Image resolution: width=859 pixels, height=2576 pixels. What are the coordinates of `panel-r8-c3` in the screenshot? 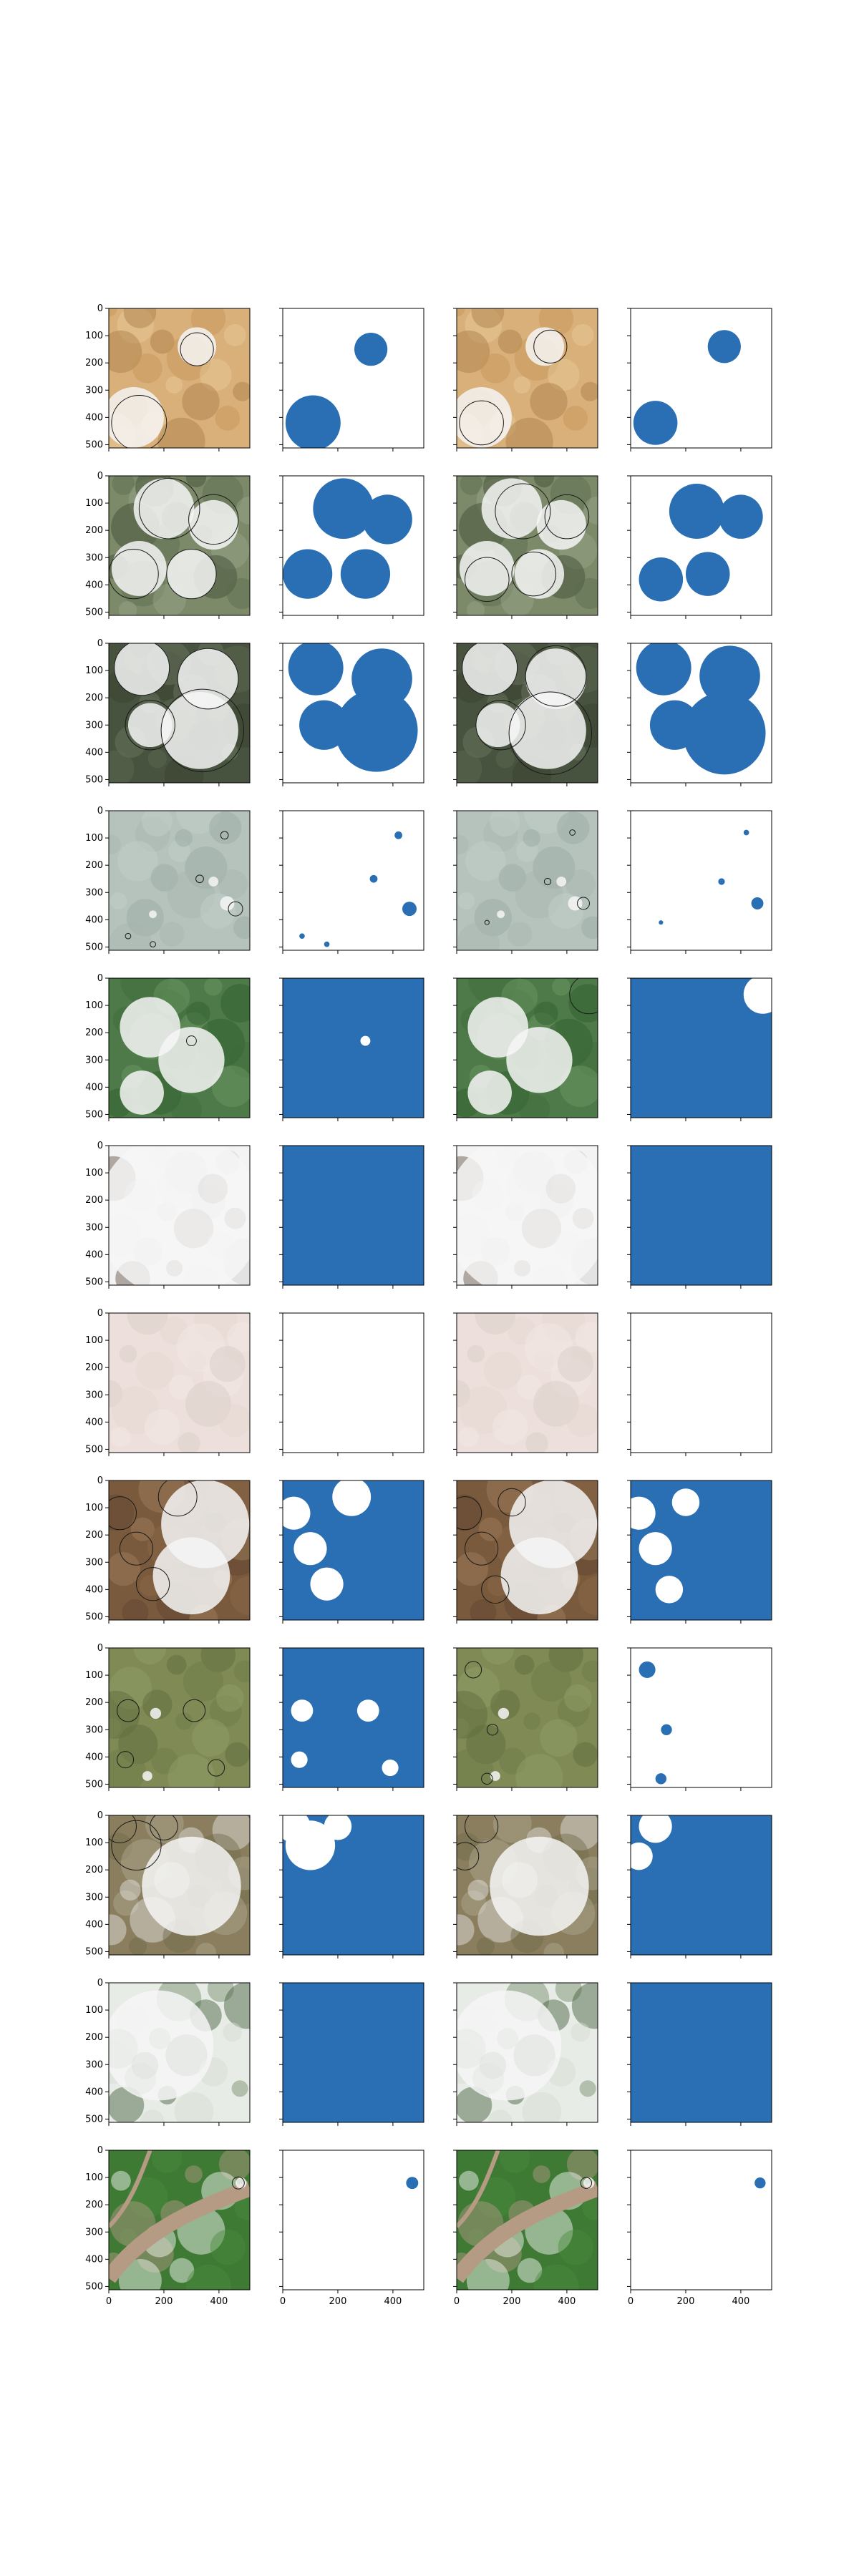 It's located at (525, 1552).